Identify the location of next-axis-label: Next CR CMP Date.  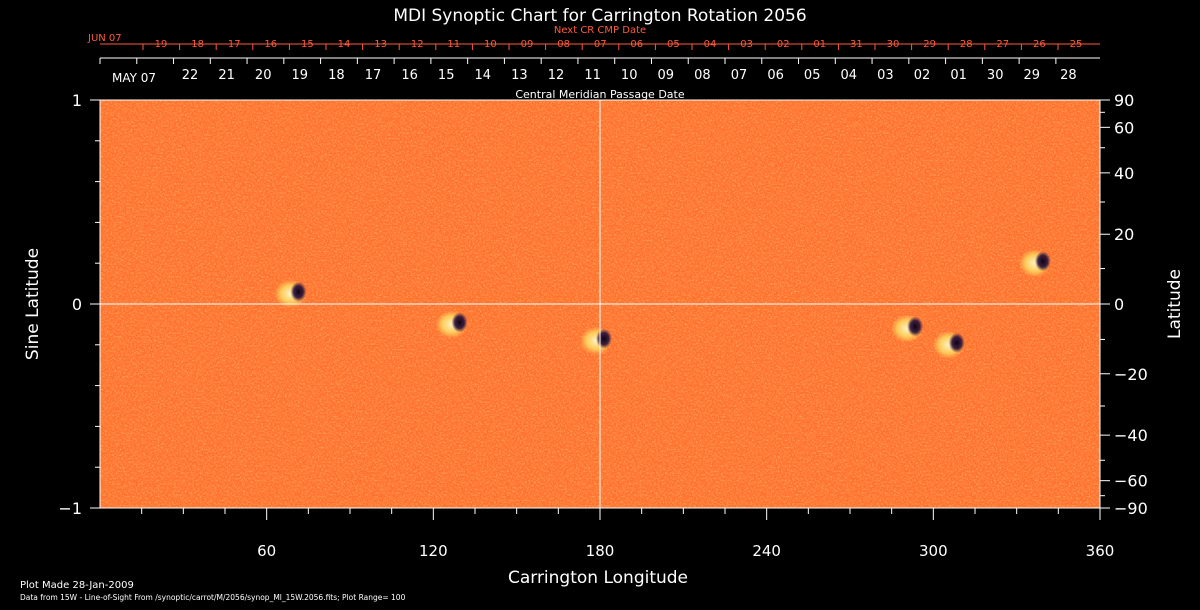
(600, 30).